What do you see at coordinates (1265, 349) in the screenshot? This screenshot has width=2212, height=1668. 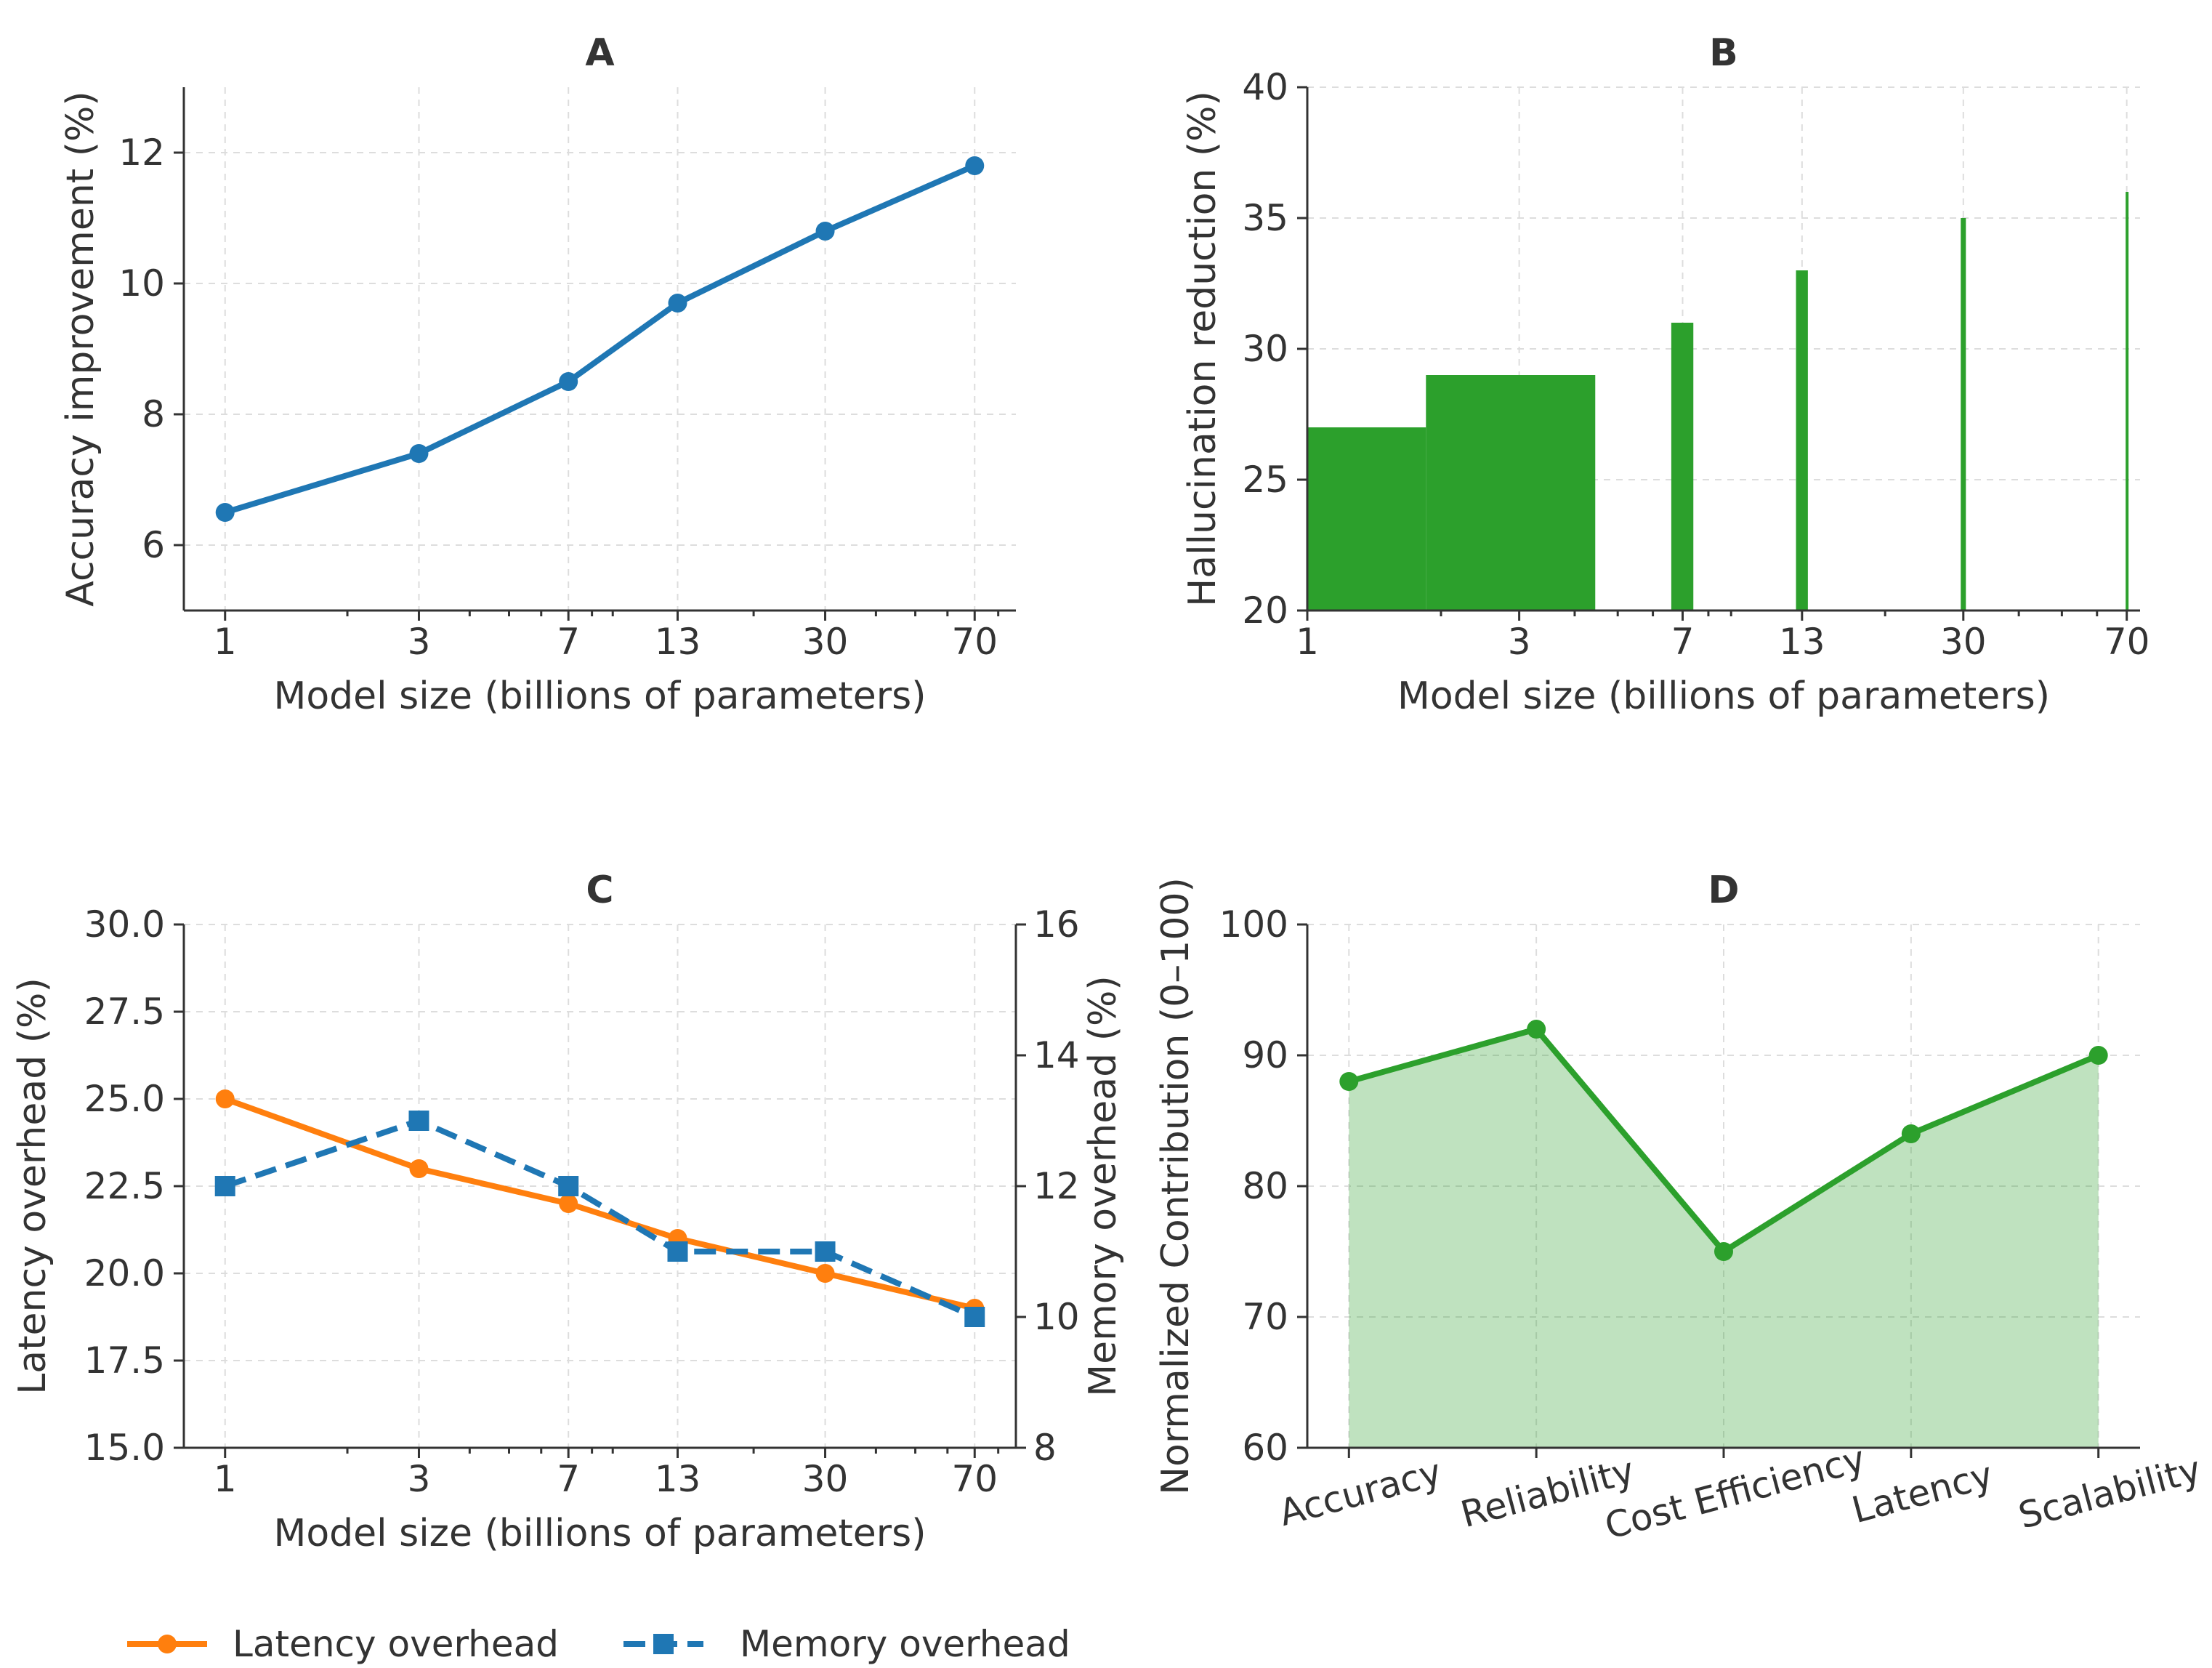 I see `y-tick-label: 30` at bounding box center [1265, 349].